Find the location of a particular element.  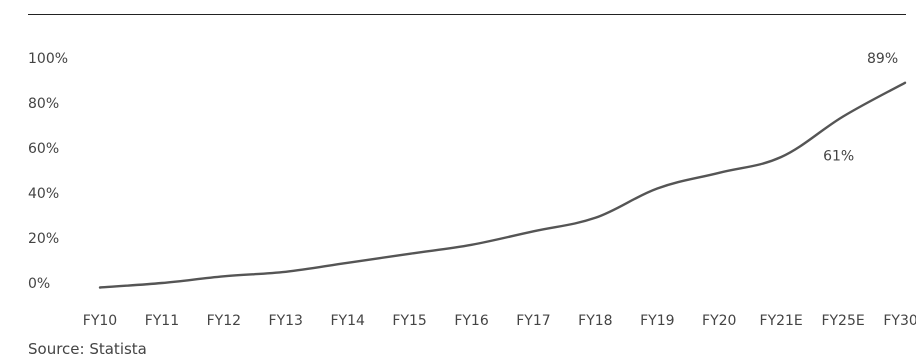

y-tick-label: 20% is located at coordinates (43, 239).